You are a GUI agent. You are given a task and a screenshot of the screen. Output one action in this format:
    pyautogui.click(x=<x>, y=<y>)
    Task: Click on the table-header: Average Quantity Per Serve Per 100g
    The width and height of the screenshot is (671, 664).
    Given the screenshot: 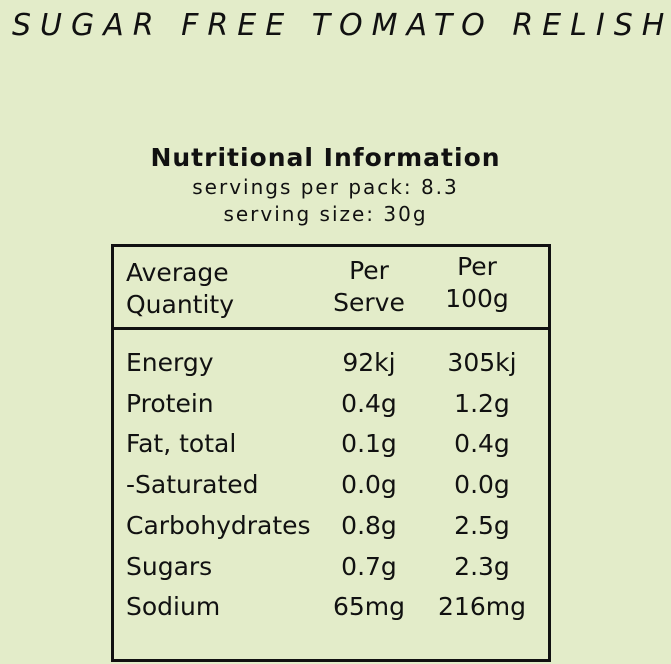 What is the action you would take?
    pyautogui.click(x=331, y=288)
    